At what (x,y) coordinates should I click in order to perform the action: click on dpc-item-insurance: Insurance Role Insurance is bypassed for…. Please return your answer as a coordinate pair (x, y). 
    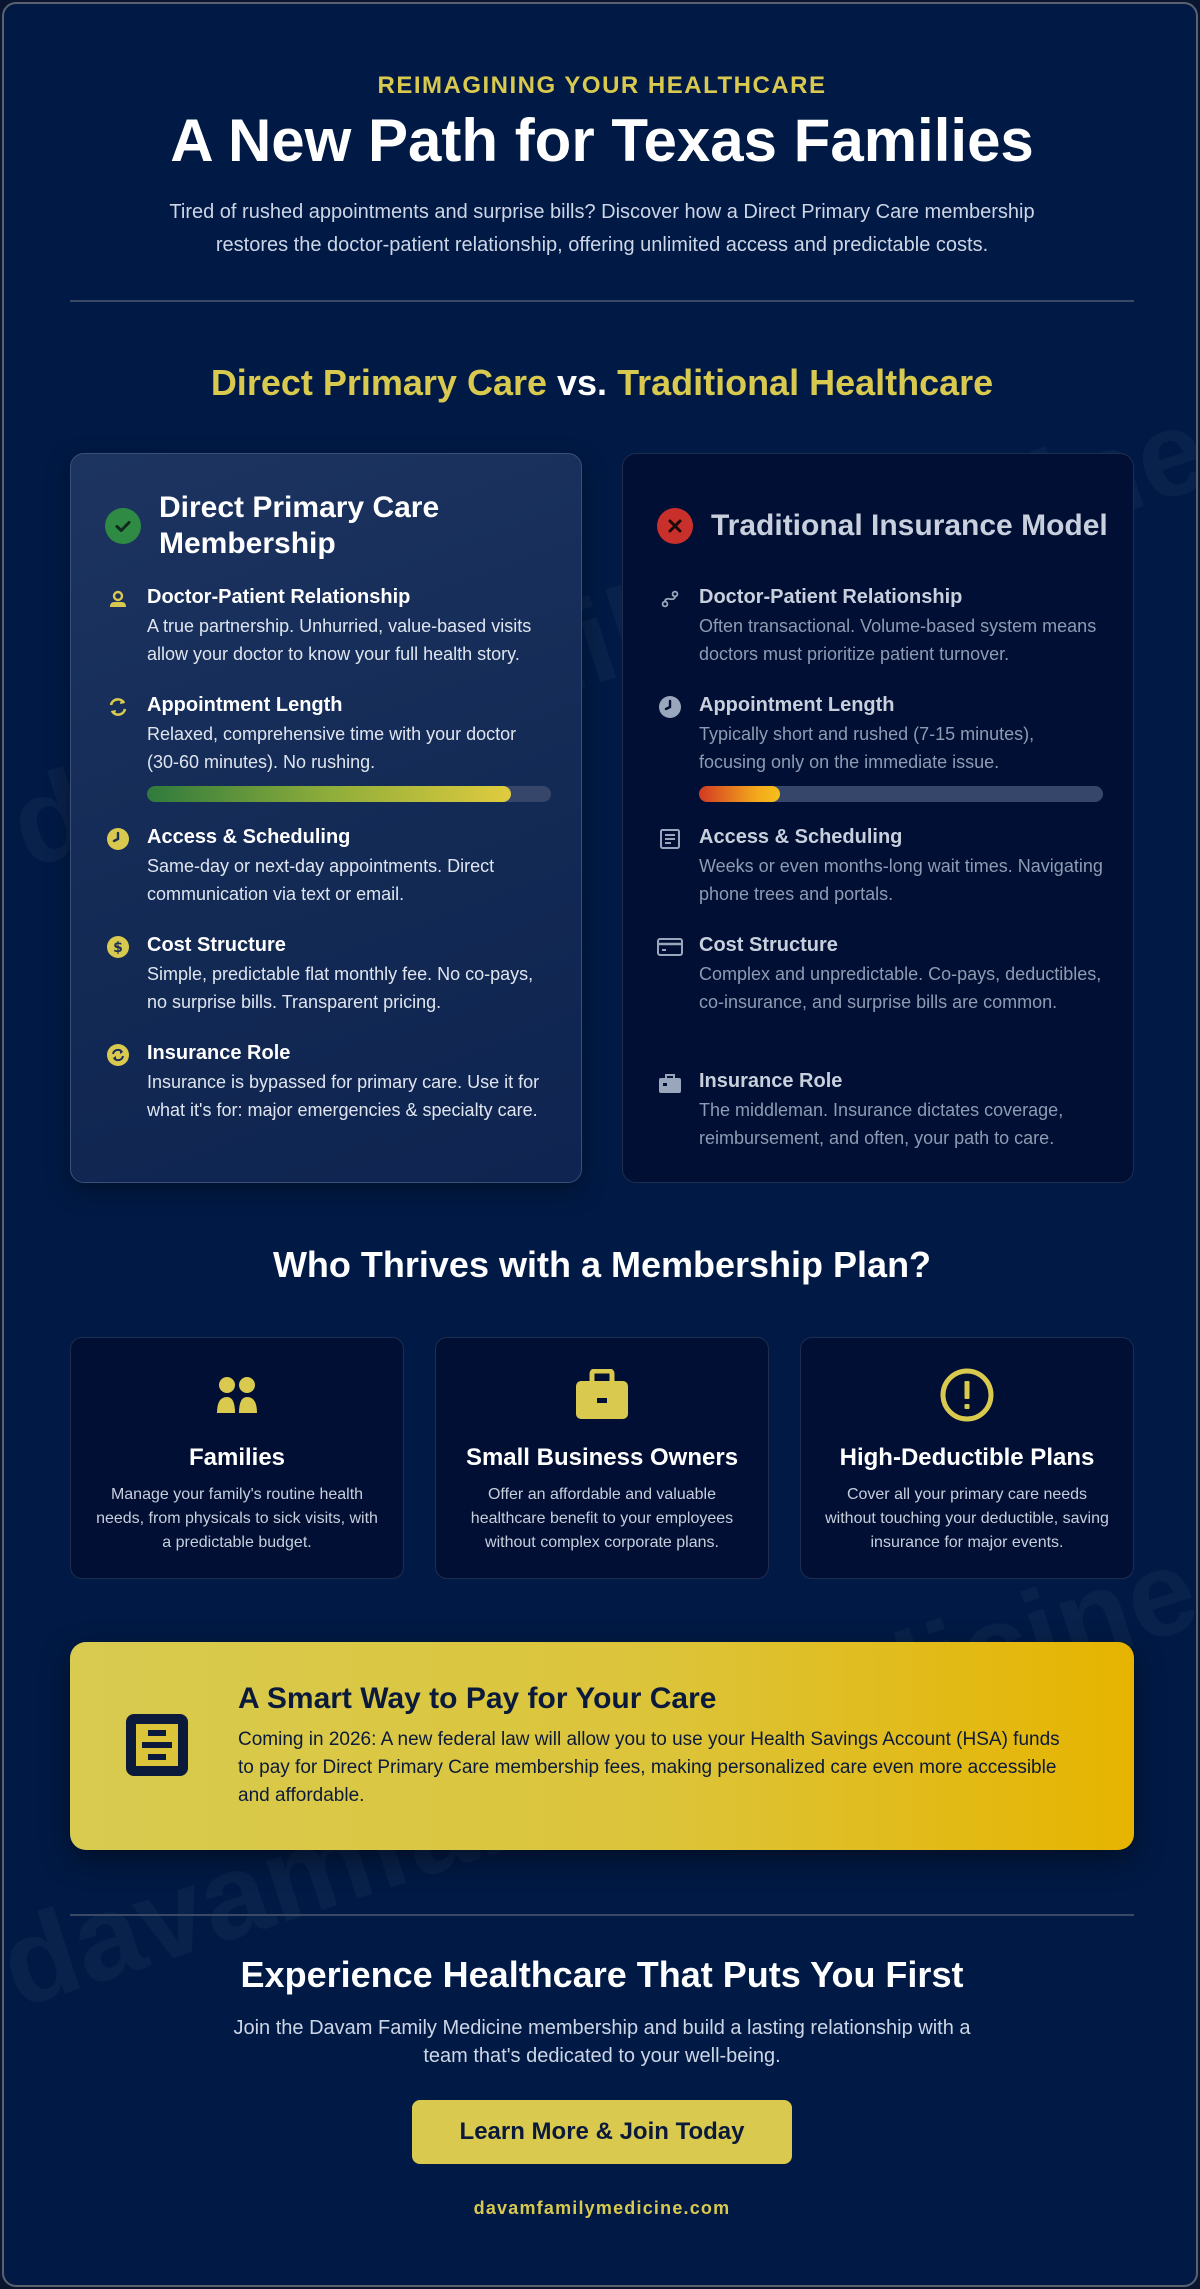
    Looking at the image, I should click on (328, 1082).